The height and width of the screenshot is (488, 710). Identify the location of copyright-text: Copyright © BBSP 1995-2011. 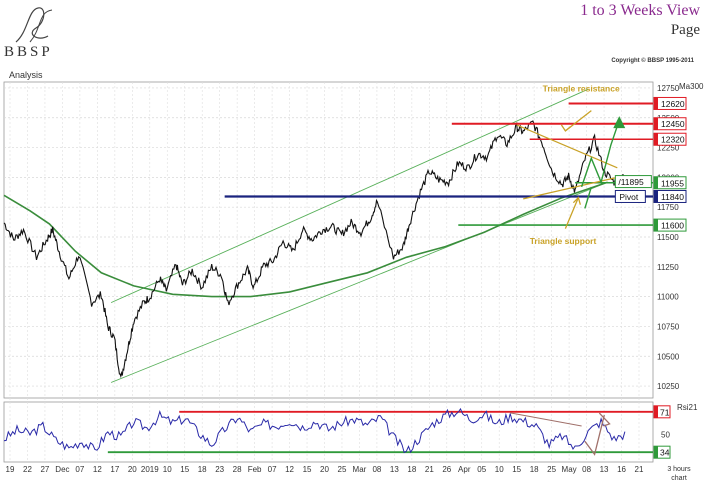
(652, 61).